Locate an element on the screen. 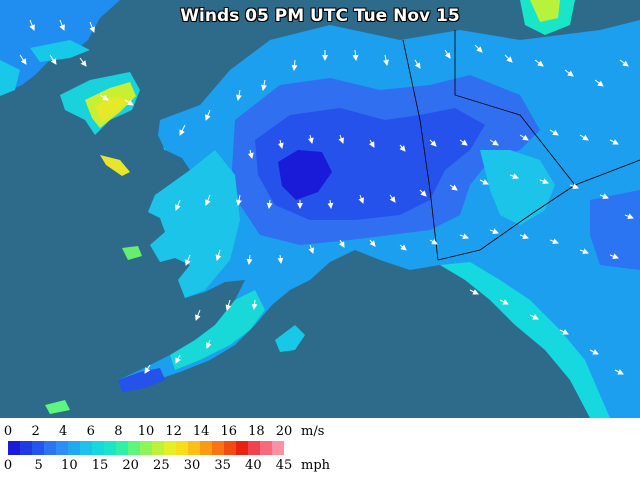 This screenshot has width=640, height=480. legend-ms-tick: 18 is located at coordinates (256, 431).